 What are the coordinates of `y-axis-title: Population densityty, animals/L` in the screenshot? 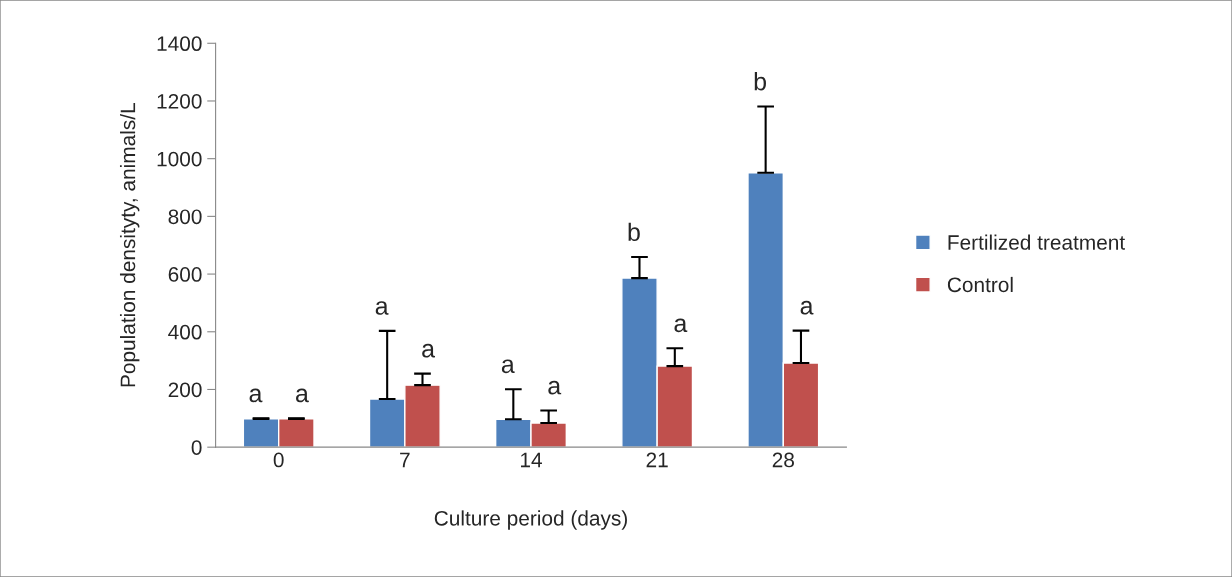 It's located at (129, 245).